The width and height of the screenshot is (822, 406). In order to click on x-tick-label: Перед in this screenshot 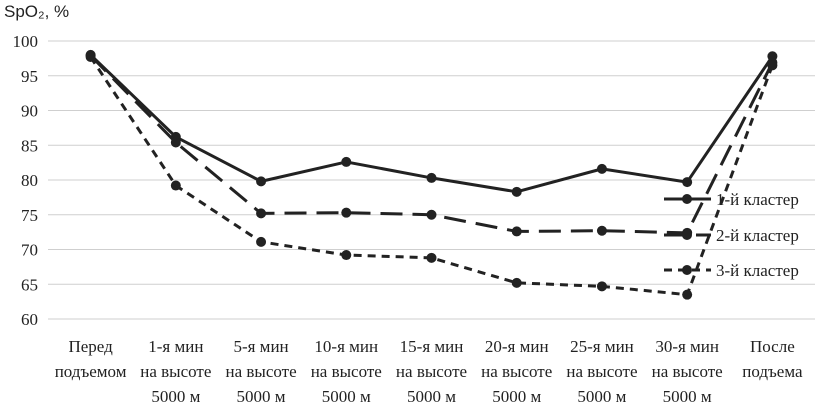, I will do `click(90, 346)`.